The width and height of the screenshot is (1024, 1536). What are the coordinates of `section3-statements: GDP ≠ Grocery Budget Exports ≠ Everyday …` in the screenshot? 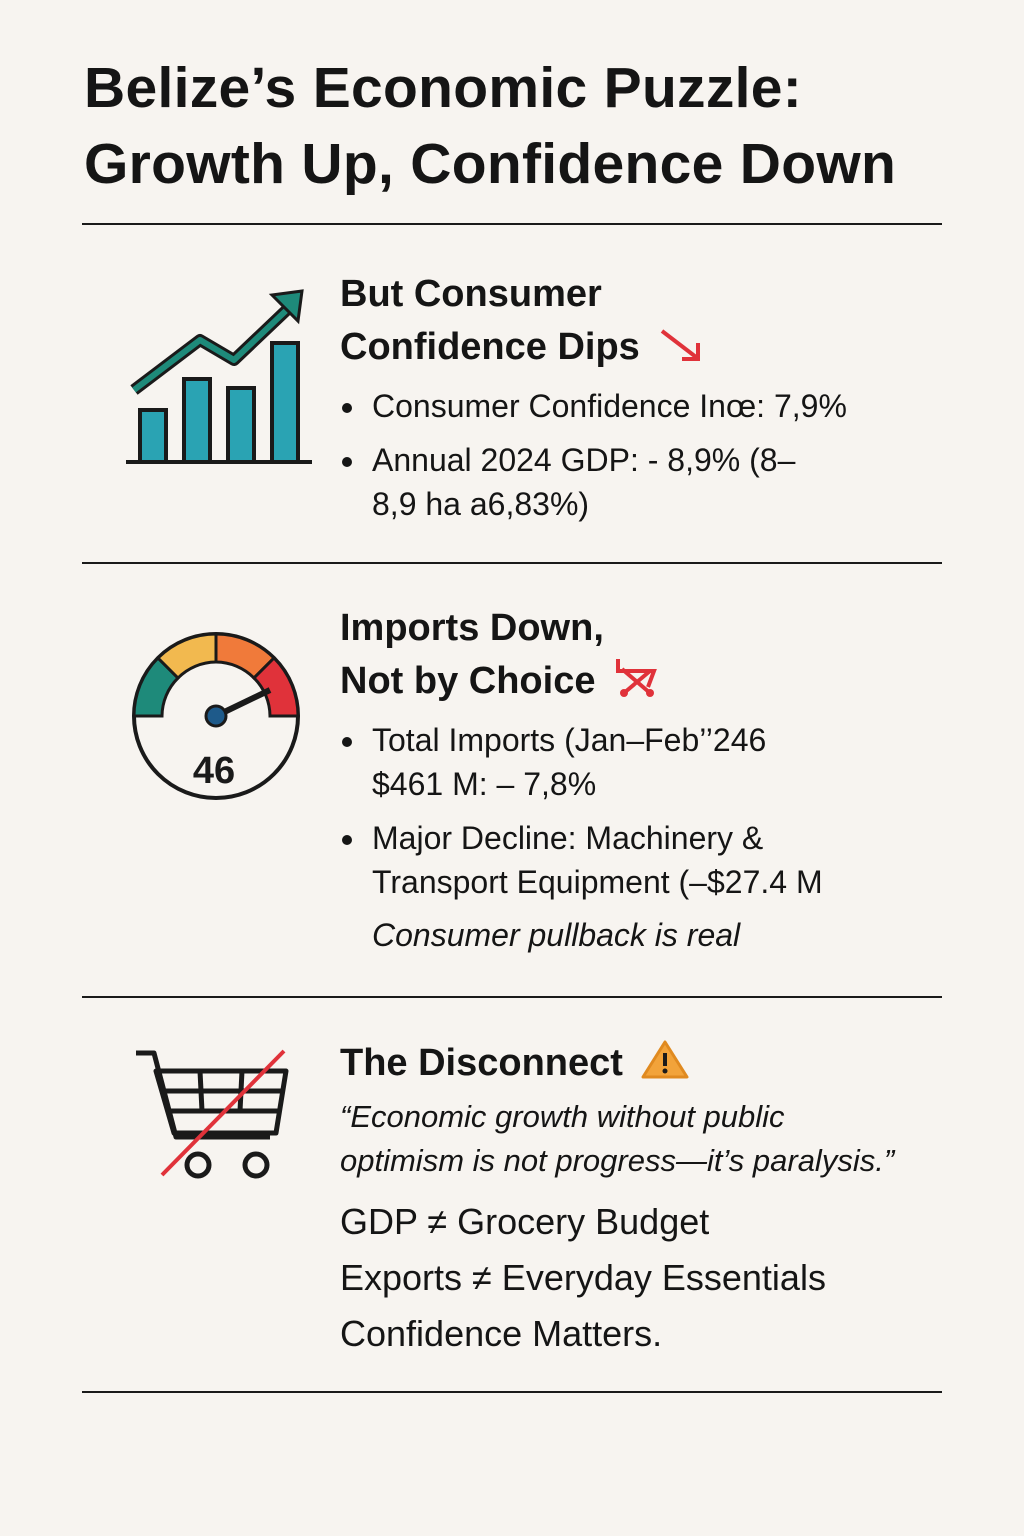 It's located at (583, 1278).